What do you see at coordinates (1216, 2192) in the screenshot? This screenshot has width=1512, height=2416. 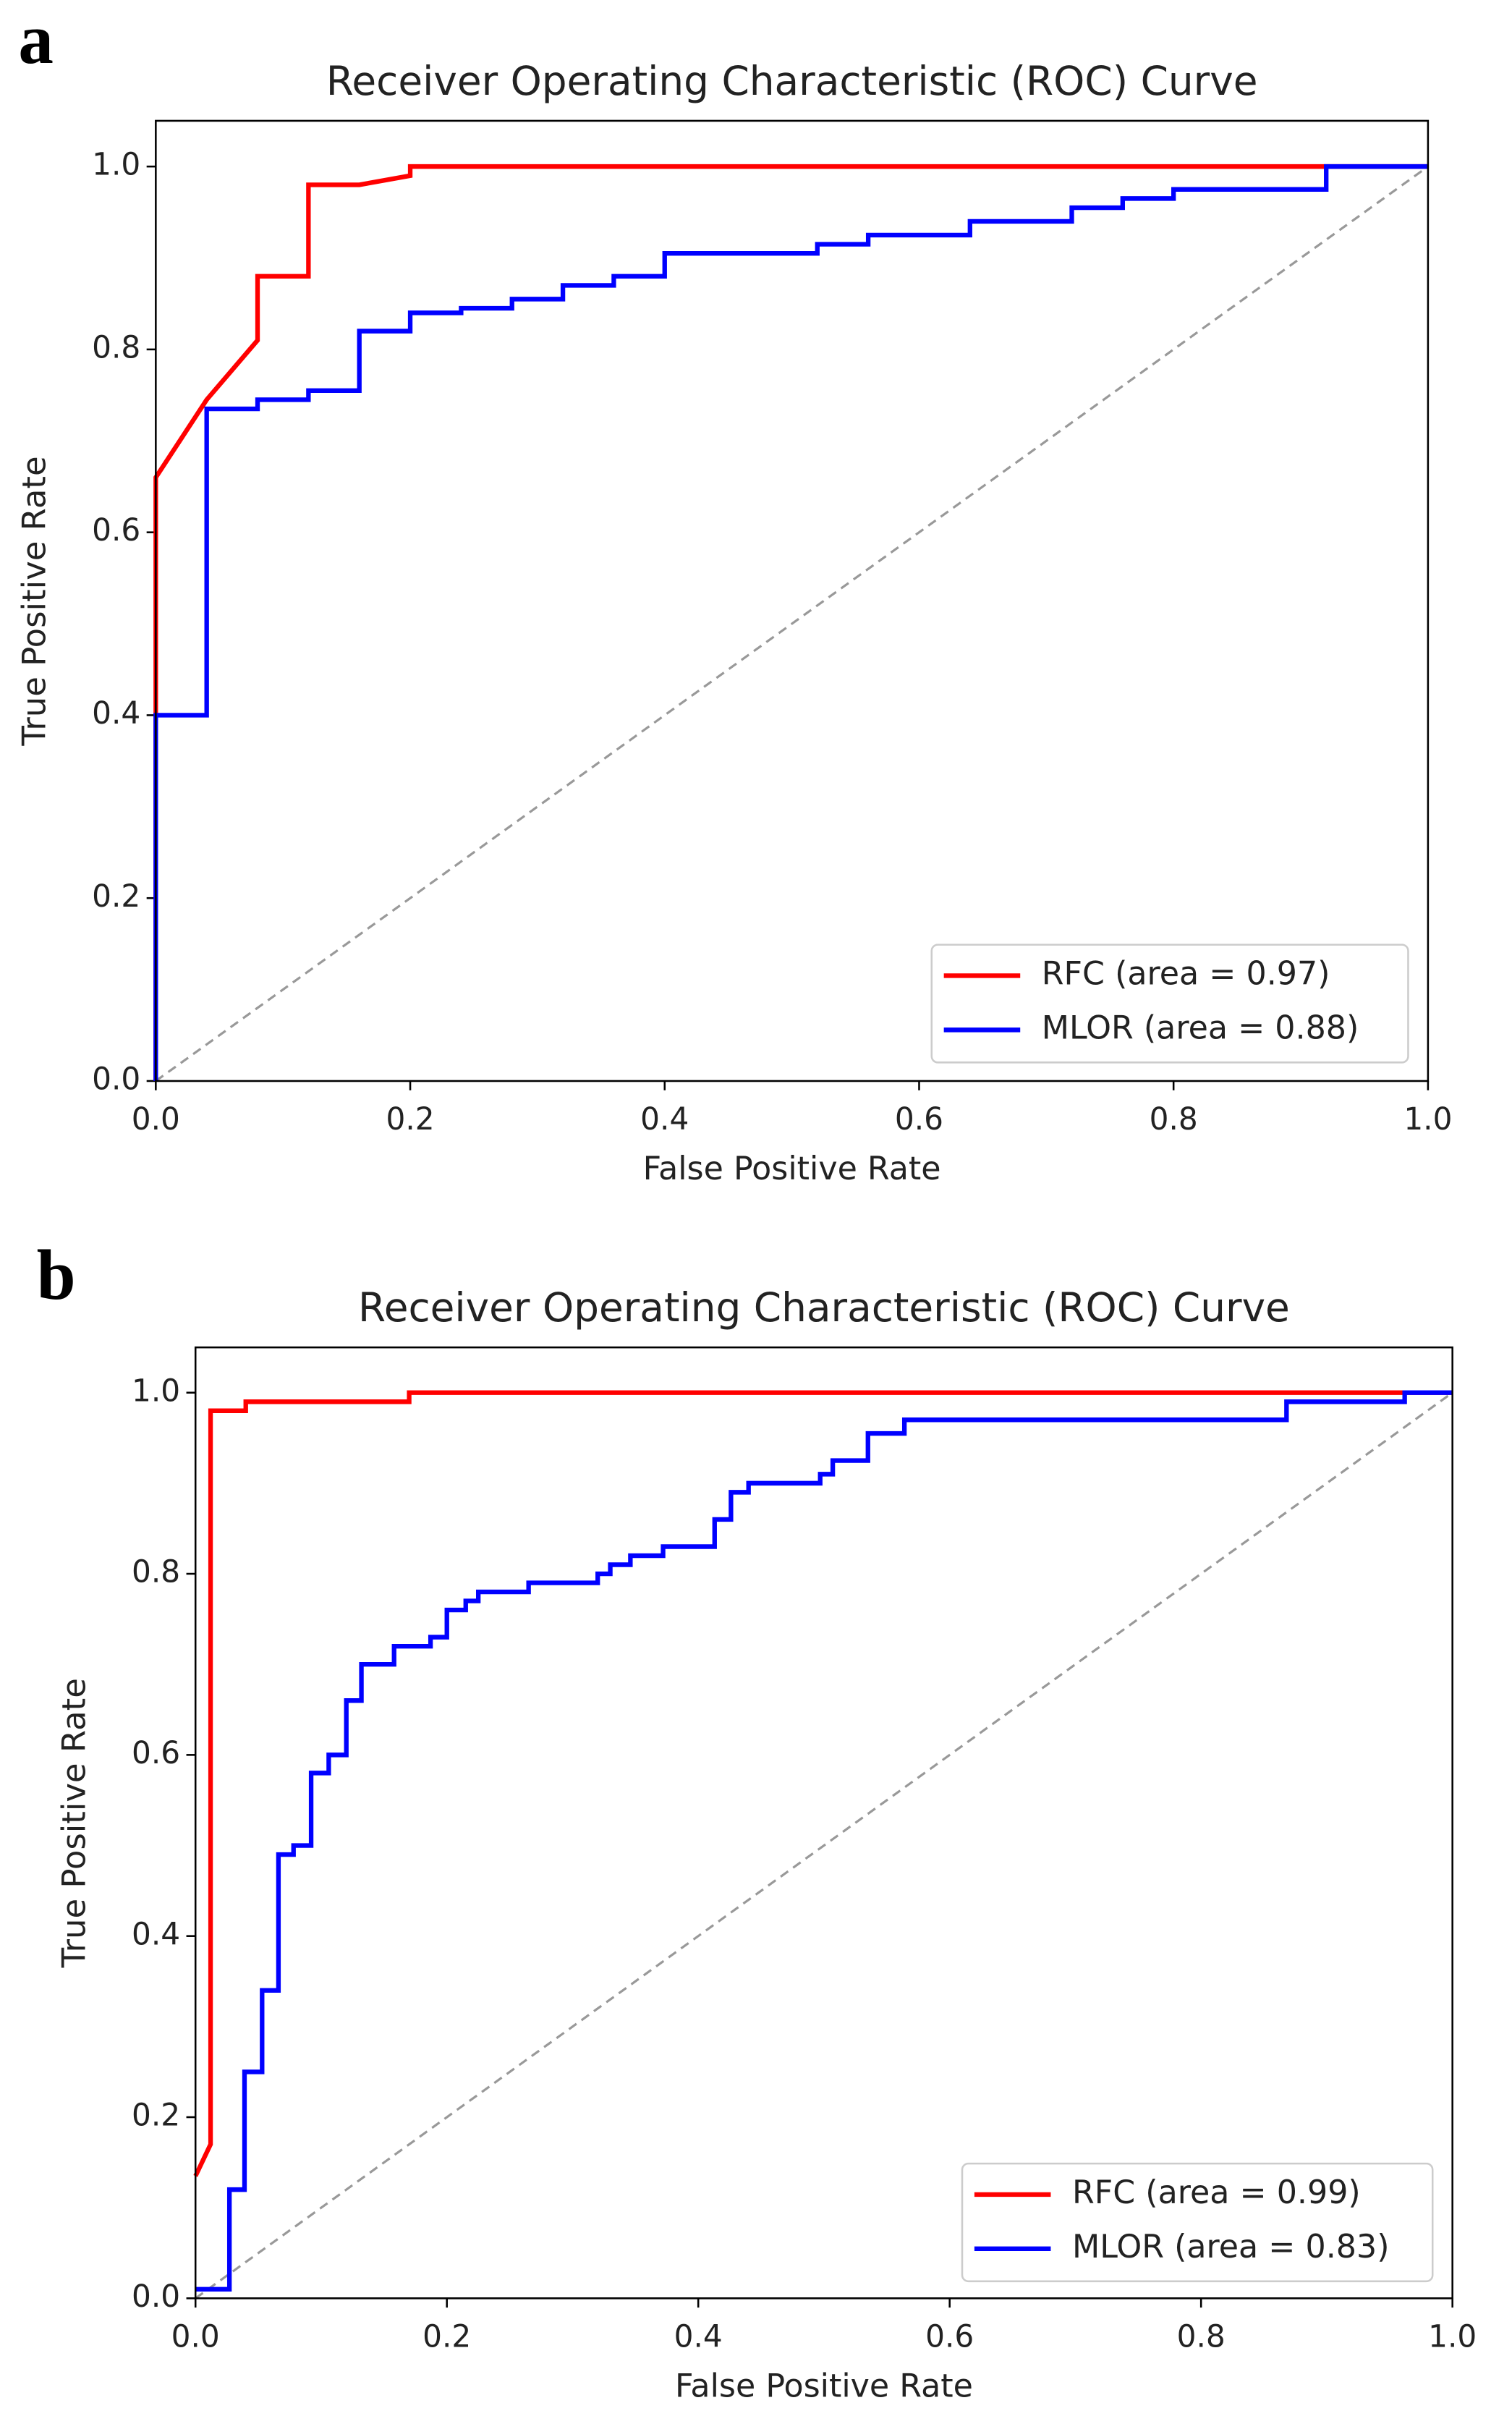 I see `legend-label: RFC (area = 0.99)` at bounding box center [1216, 2192].